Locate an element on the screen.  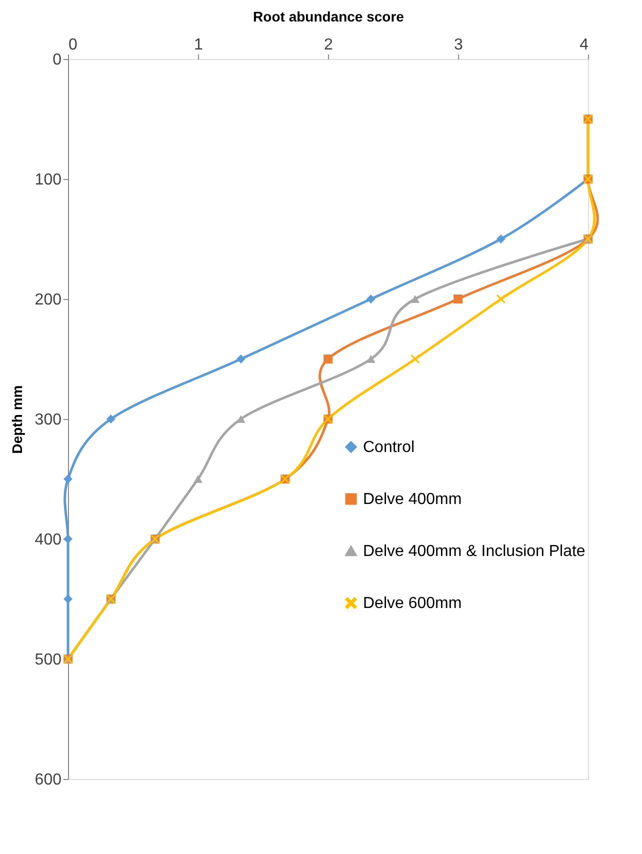
x-tick-label: 2 is located at coordinates (329, 45).